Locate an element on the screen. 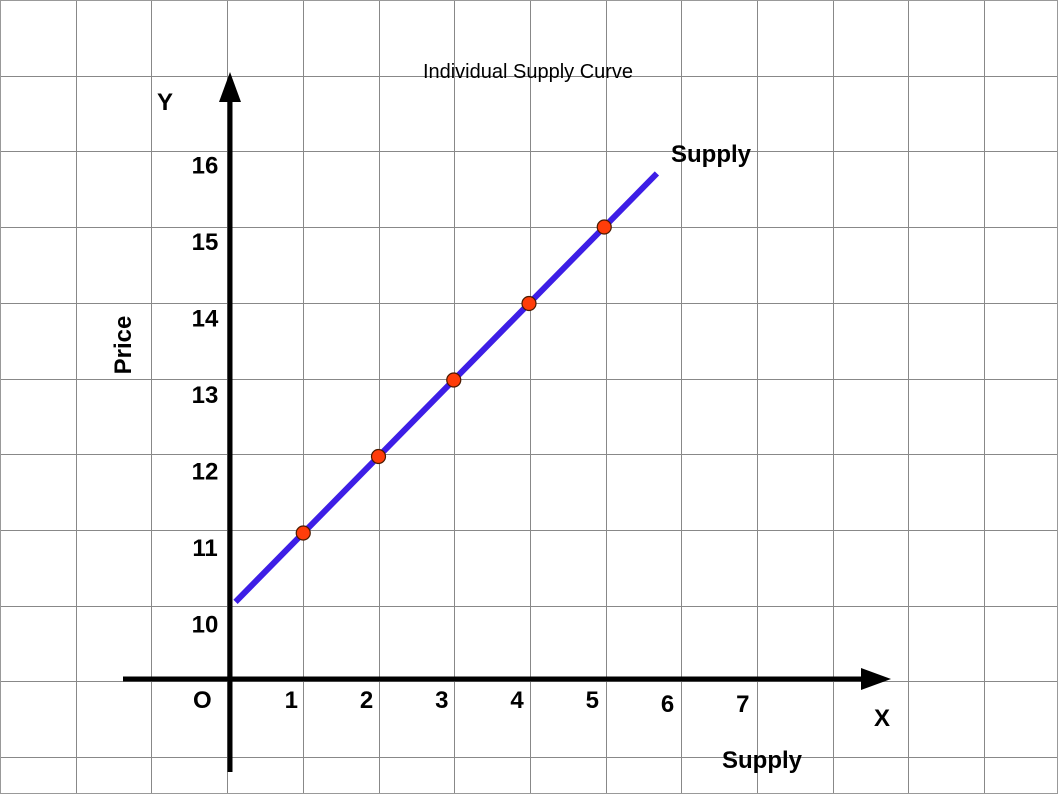 The height and width of the screenshot is (794, 1058). x-tick-label: 4 is located at coordinates (517, 700).